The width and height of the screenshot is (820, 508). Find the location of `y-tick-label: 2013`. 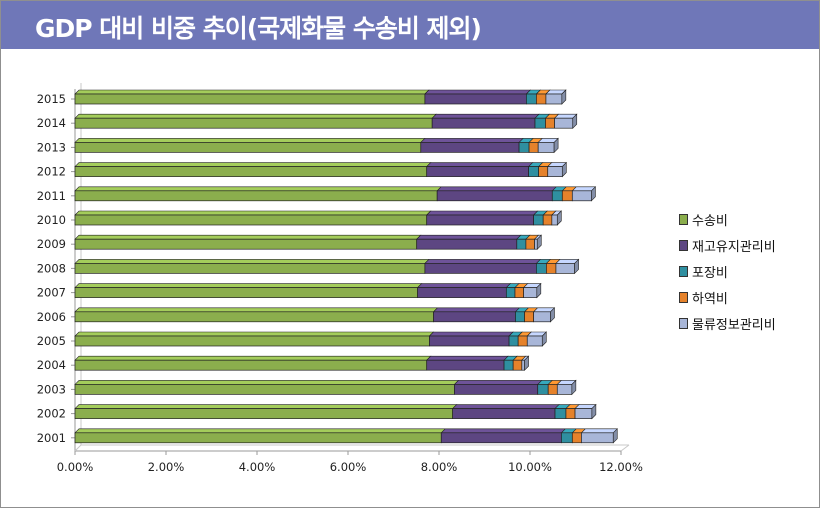

y-tick-label: 2013 is located at coordinates (51, 147).